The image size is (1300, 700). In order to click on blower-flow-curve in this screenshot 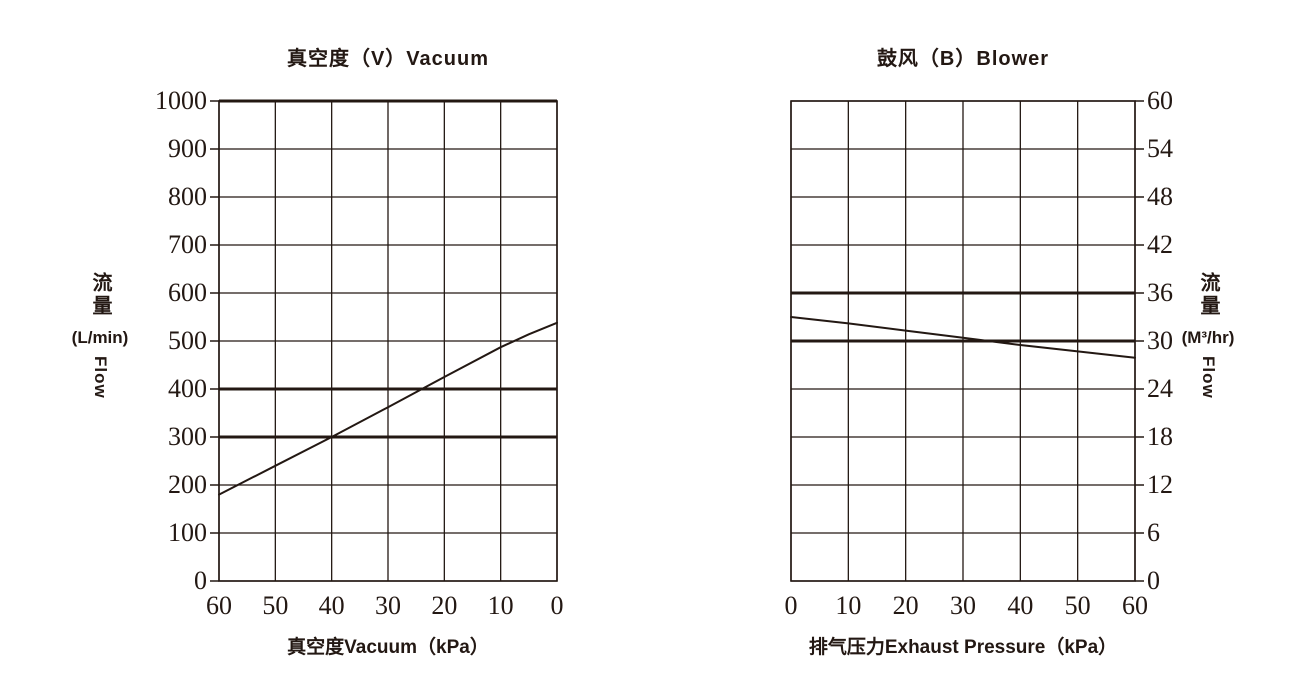, I will do `click(963, 337)`.